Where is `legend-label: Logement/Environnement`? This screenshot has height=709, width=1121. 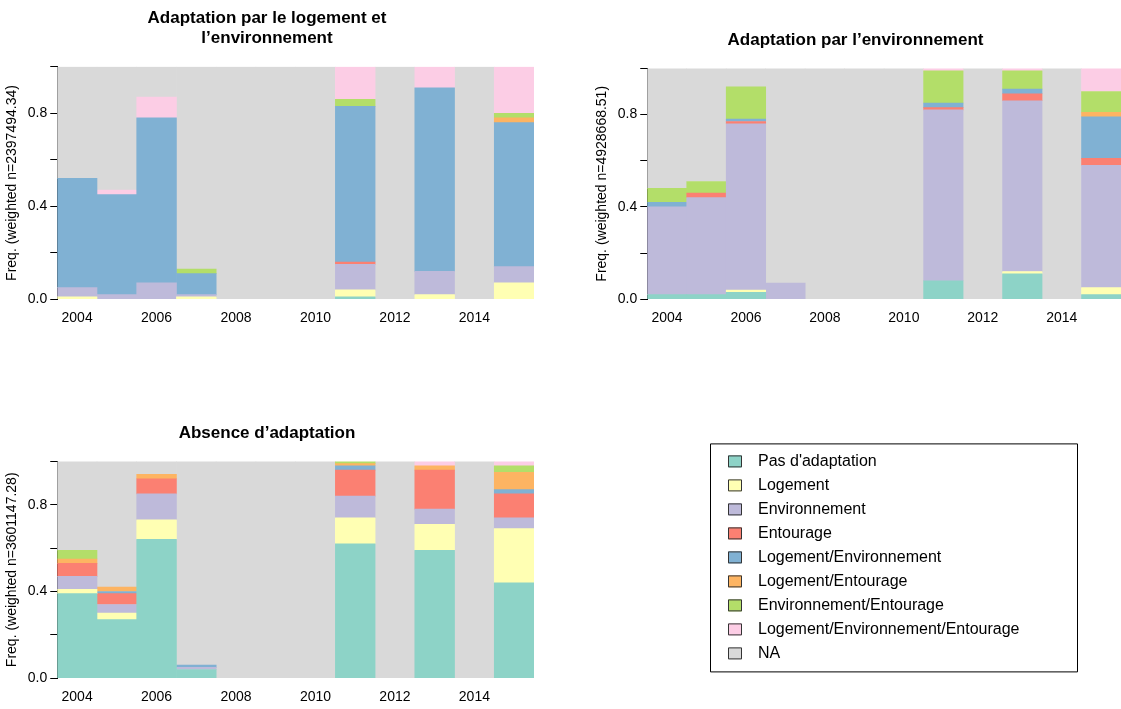 legend-label: Logement/Environnement is located at coordinates (850, 556).